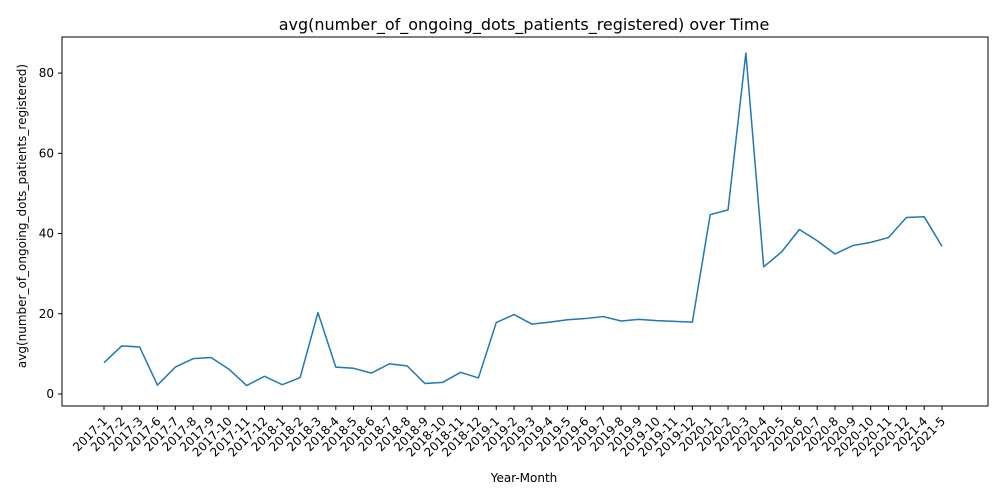 The width and height of the screenshot is (1000, 500). I want to click on y-tick-label: 40, so click(46, 234).